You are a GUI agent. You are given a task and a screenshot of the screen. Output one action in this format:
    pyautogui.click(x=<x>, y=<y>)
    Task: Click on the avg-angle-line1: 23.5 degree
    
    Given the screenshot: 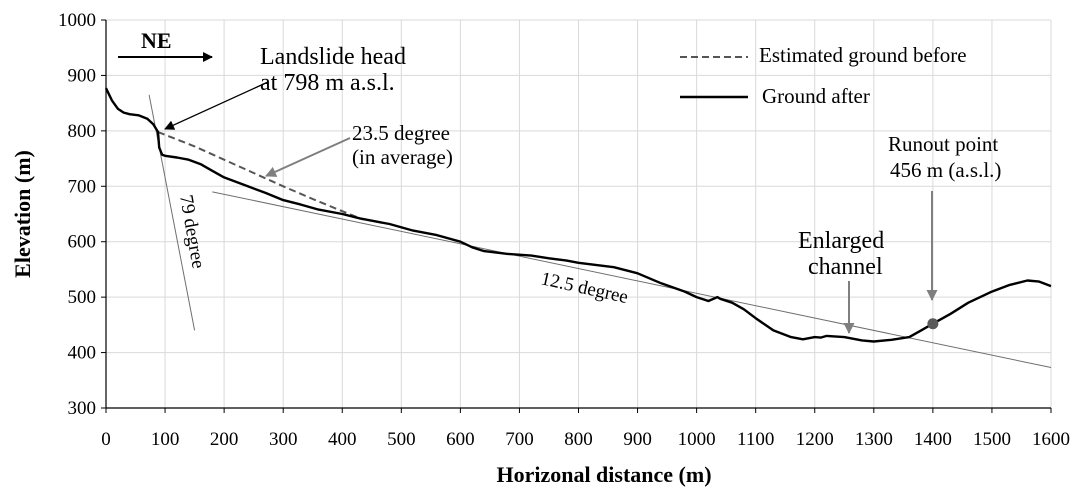 What is the action you would take?
    pyautogui.click(x=401, y=133)
    